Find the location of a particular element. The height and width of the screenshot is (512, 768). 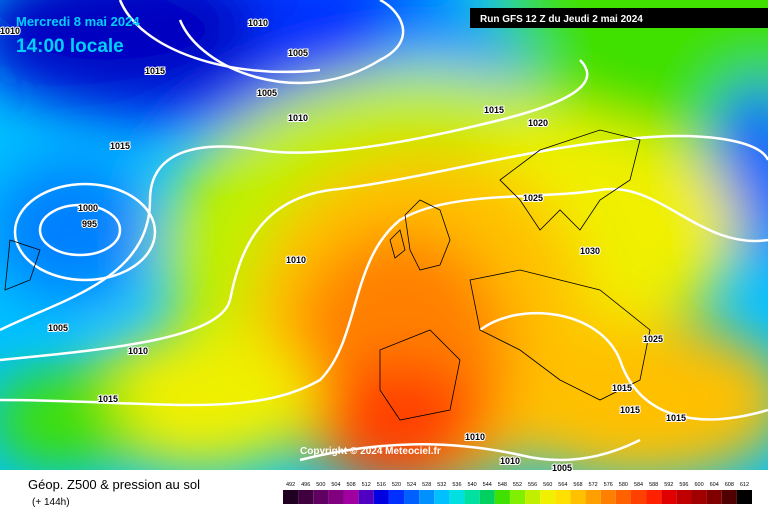

colorbar-label: 568 is located at coordinates (577, 485).